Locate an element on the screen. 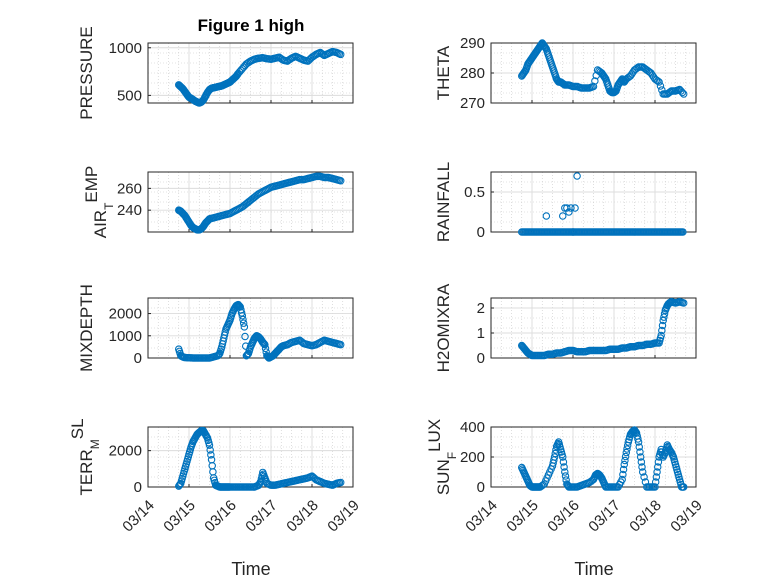  ylabel-terr_msl: TERRMSL is located at coordinates (85, 456).